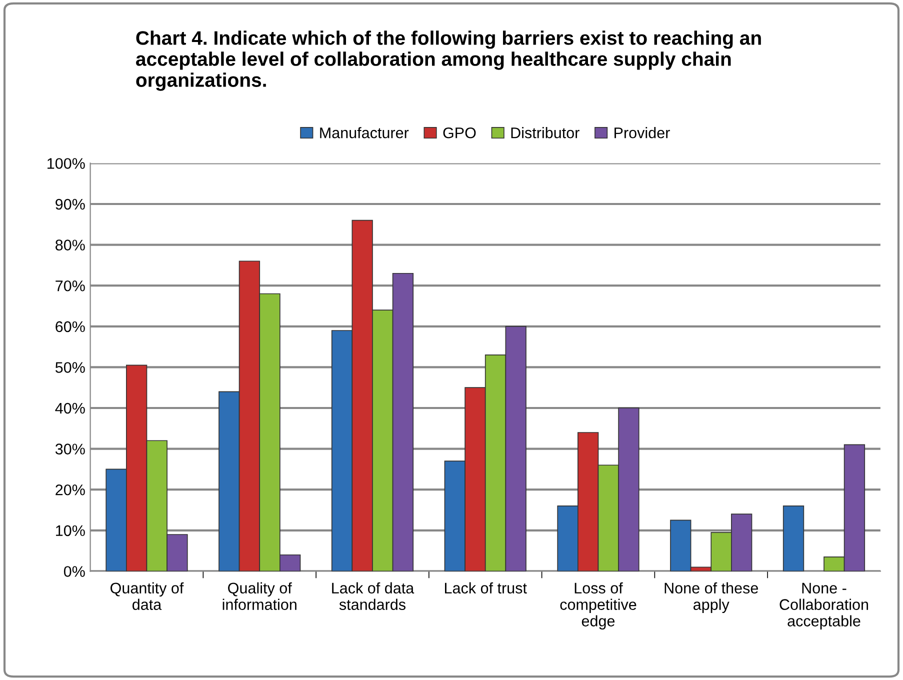  What do you see at coordinates (642, 132) in the screenshot?
I see `legend-label: Provider` at bounding box center [642, 132].